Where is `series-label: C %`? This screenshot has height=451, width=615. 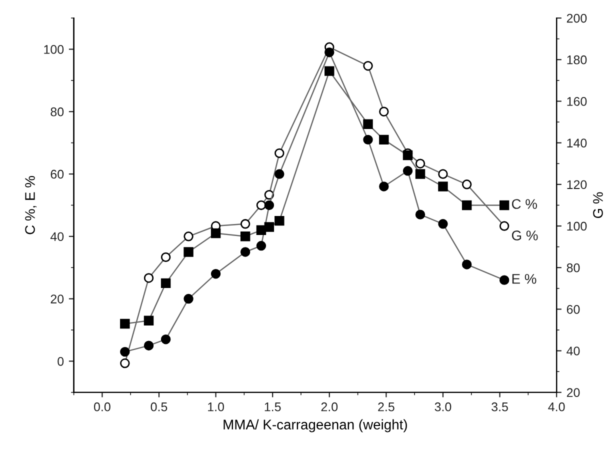 series-label: C % is located at coordinates (525, 204).